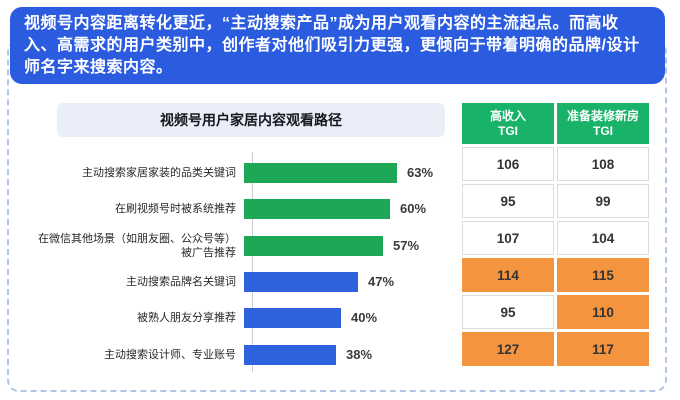  I want to click on bar-value-label: 63%, so click(420, 172).